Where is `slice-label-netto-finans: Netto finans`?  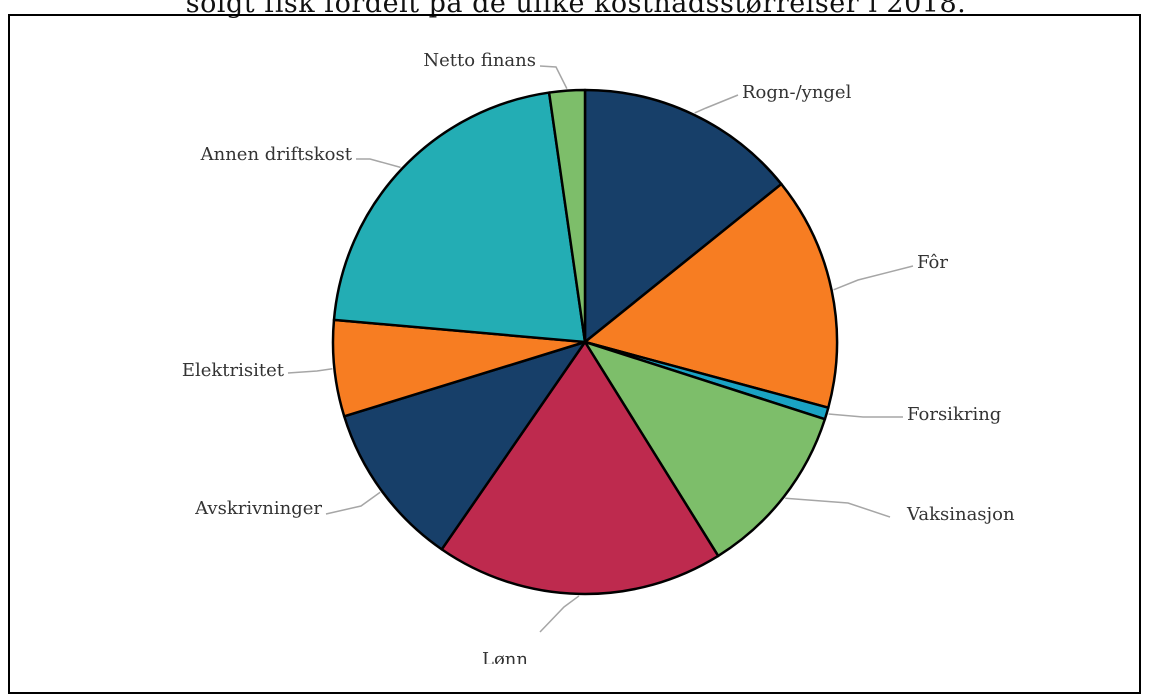
slice-label-netto-finans: Netto finans is located at coordinates (479, 60).